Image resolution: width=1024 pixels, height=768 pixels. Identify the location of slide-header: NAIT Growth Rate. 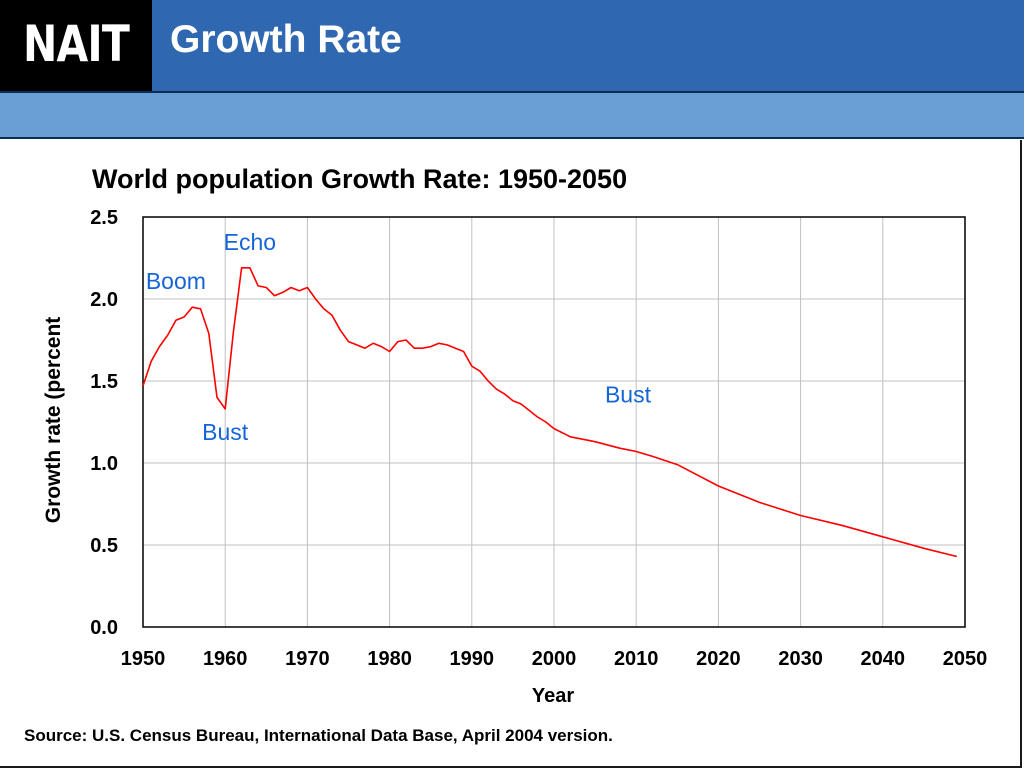
(512, 45).